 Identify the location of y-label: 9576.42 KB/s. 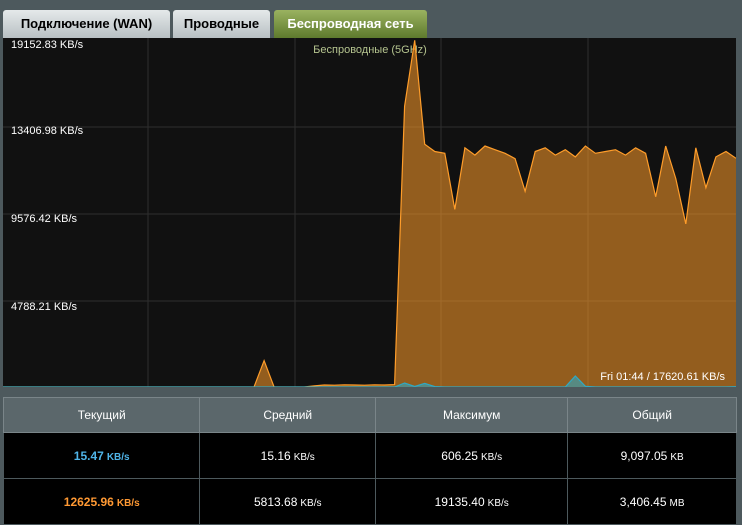
(44, 219).